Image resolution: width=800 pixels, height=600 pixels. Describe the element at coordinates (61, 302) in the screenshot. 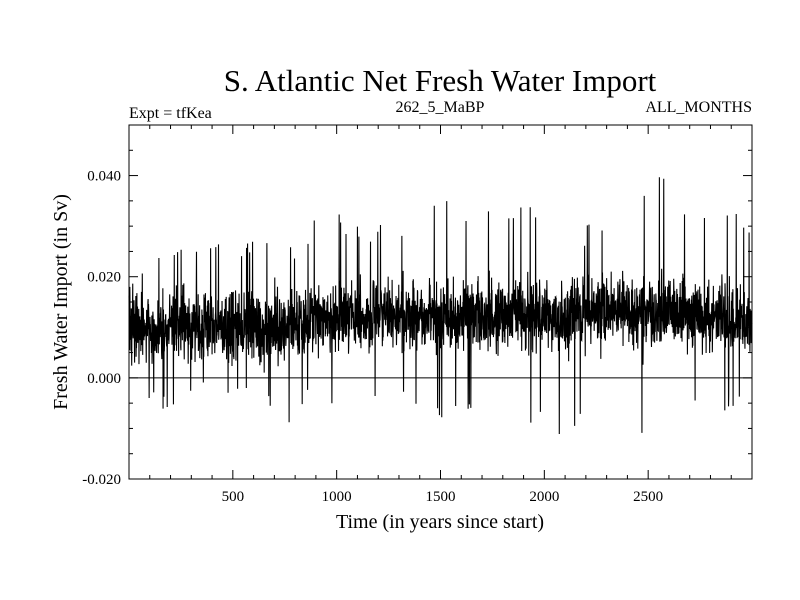

I see `y-axis-label: Fresh Water Import (in Sv)` at that location.